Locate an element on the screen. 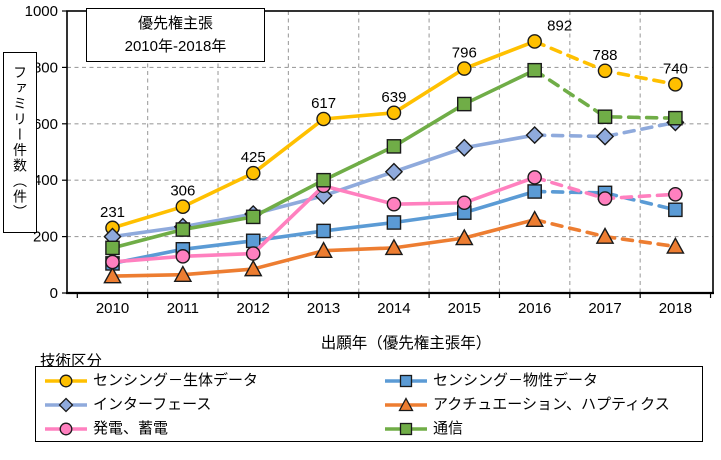 Image resolution: width=721 pixels, height=460 pixels. x-tick-label: 2014 is located at coordinates (393, 308).